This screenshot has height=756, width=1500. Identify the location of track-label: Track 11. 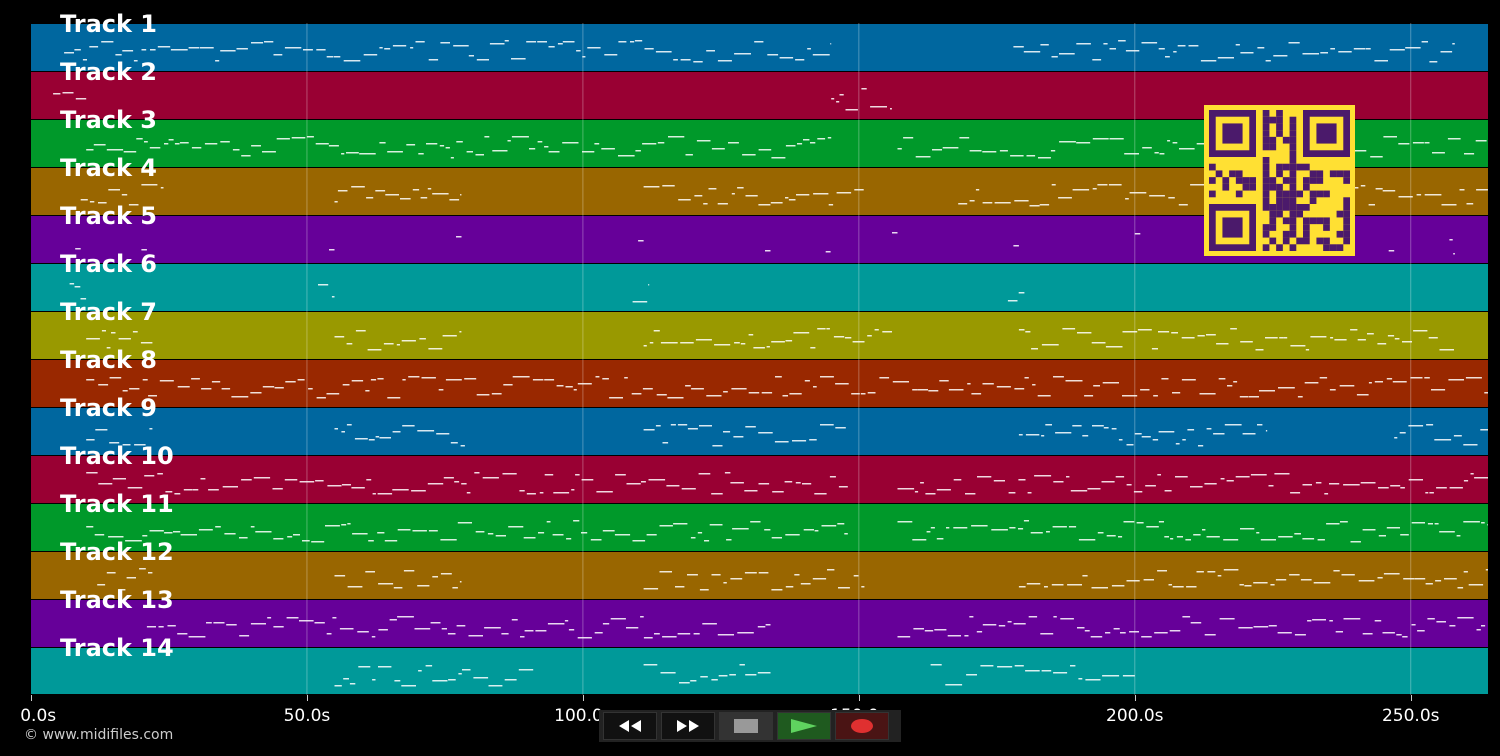
(117, 504).